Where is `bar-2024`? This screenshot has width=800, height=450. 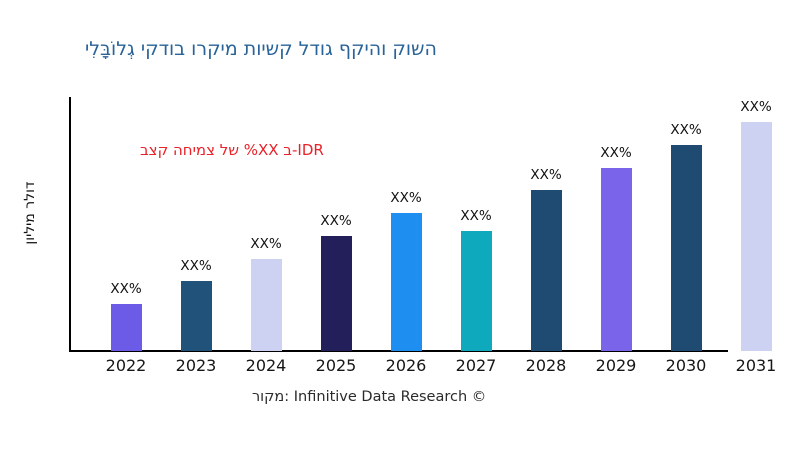 bar-2024 is located at coordinates (266, 305).